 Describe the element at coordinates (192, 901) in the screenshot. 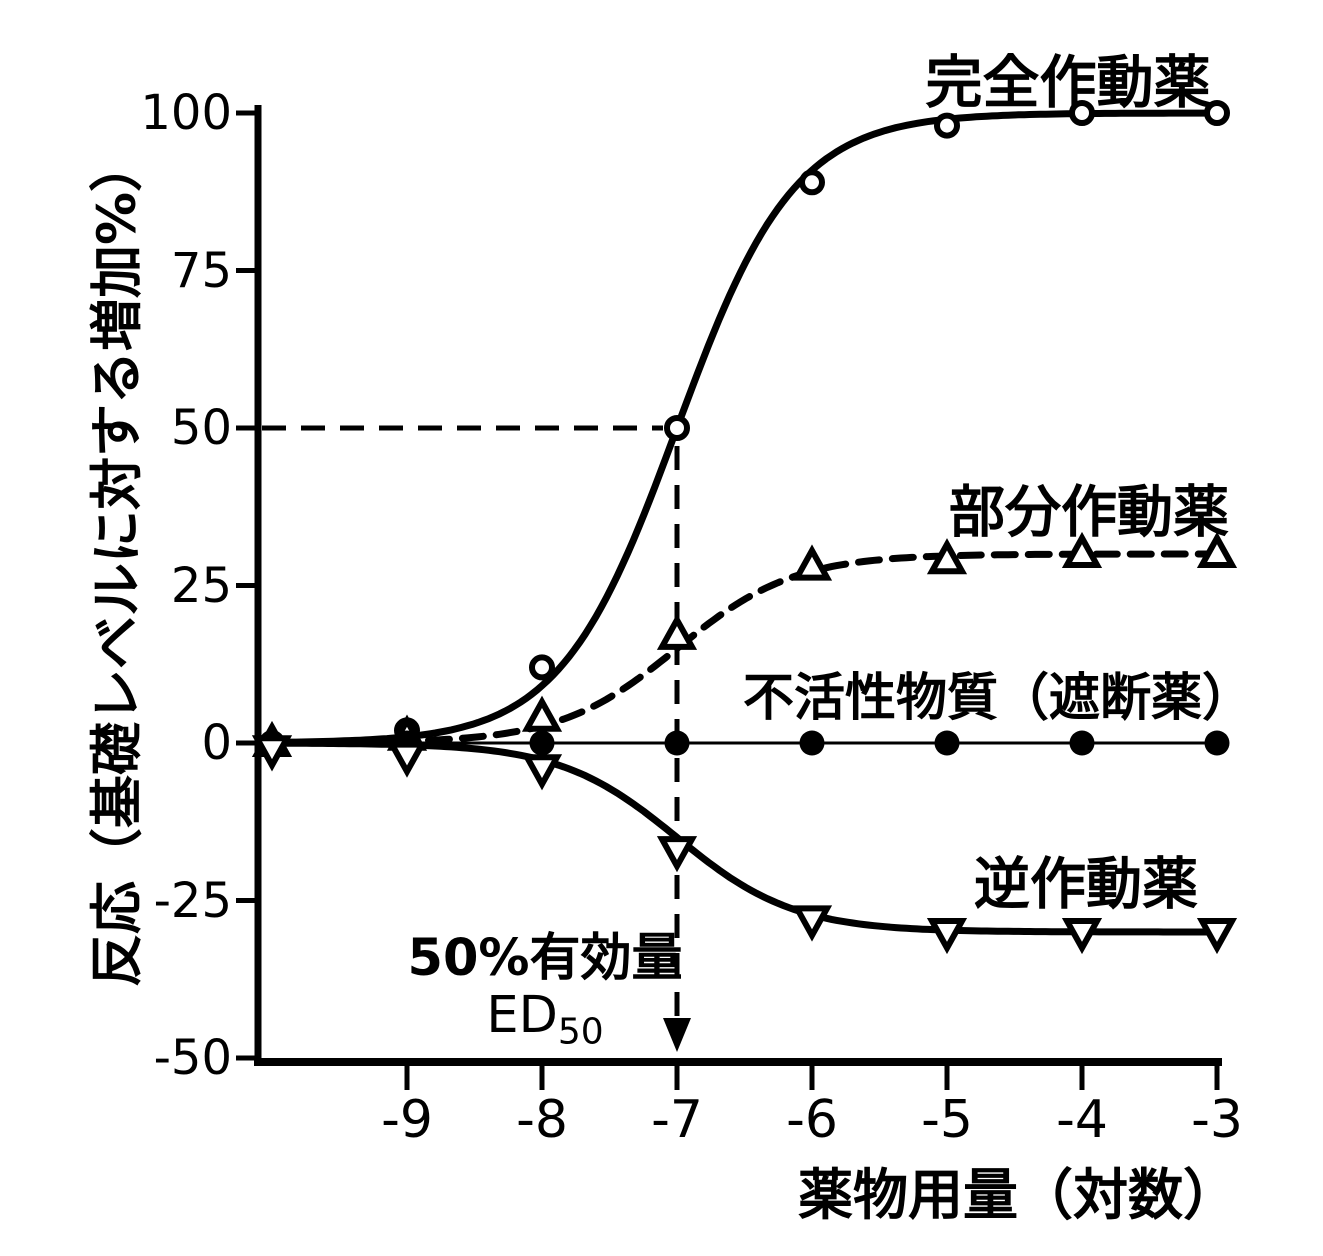

I see `y-tick-label-neg25: -25` at that location.